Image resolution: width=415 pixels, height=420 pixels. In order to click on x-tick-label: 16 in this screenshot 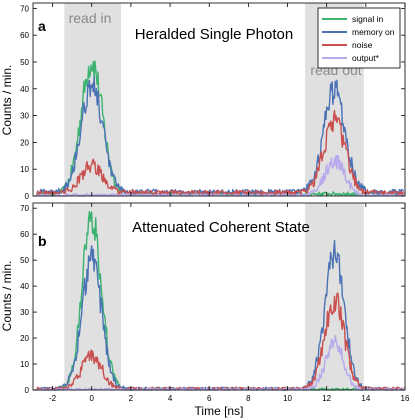, I will do `click(405, 398)`.